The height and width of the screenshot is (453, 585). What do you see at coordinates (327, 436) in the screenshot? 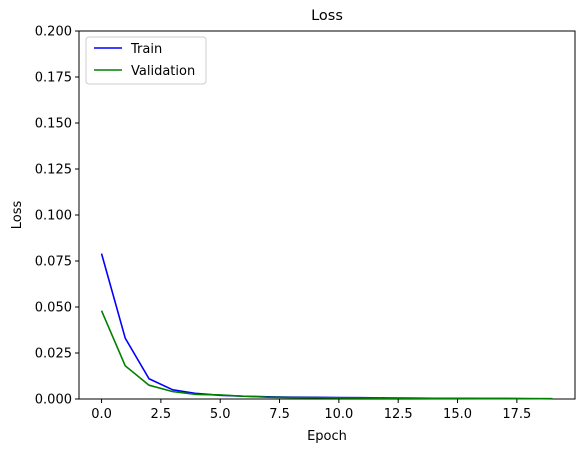
I see `x-axis-label: Epoch` at bounding box center [327, 436].